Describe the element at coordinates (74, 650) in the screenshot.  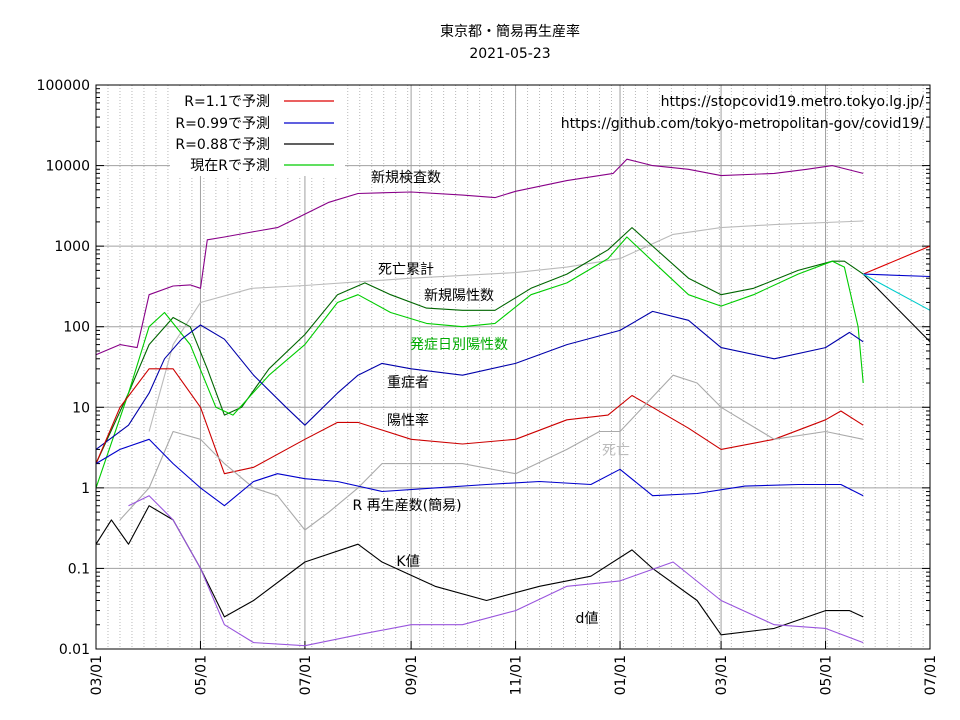
I see `y-tick-label: 0.01` at that location.